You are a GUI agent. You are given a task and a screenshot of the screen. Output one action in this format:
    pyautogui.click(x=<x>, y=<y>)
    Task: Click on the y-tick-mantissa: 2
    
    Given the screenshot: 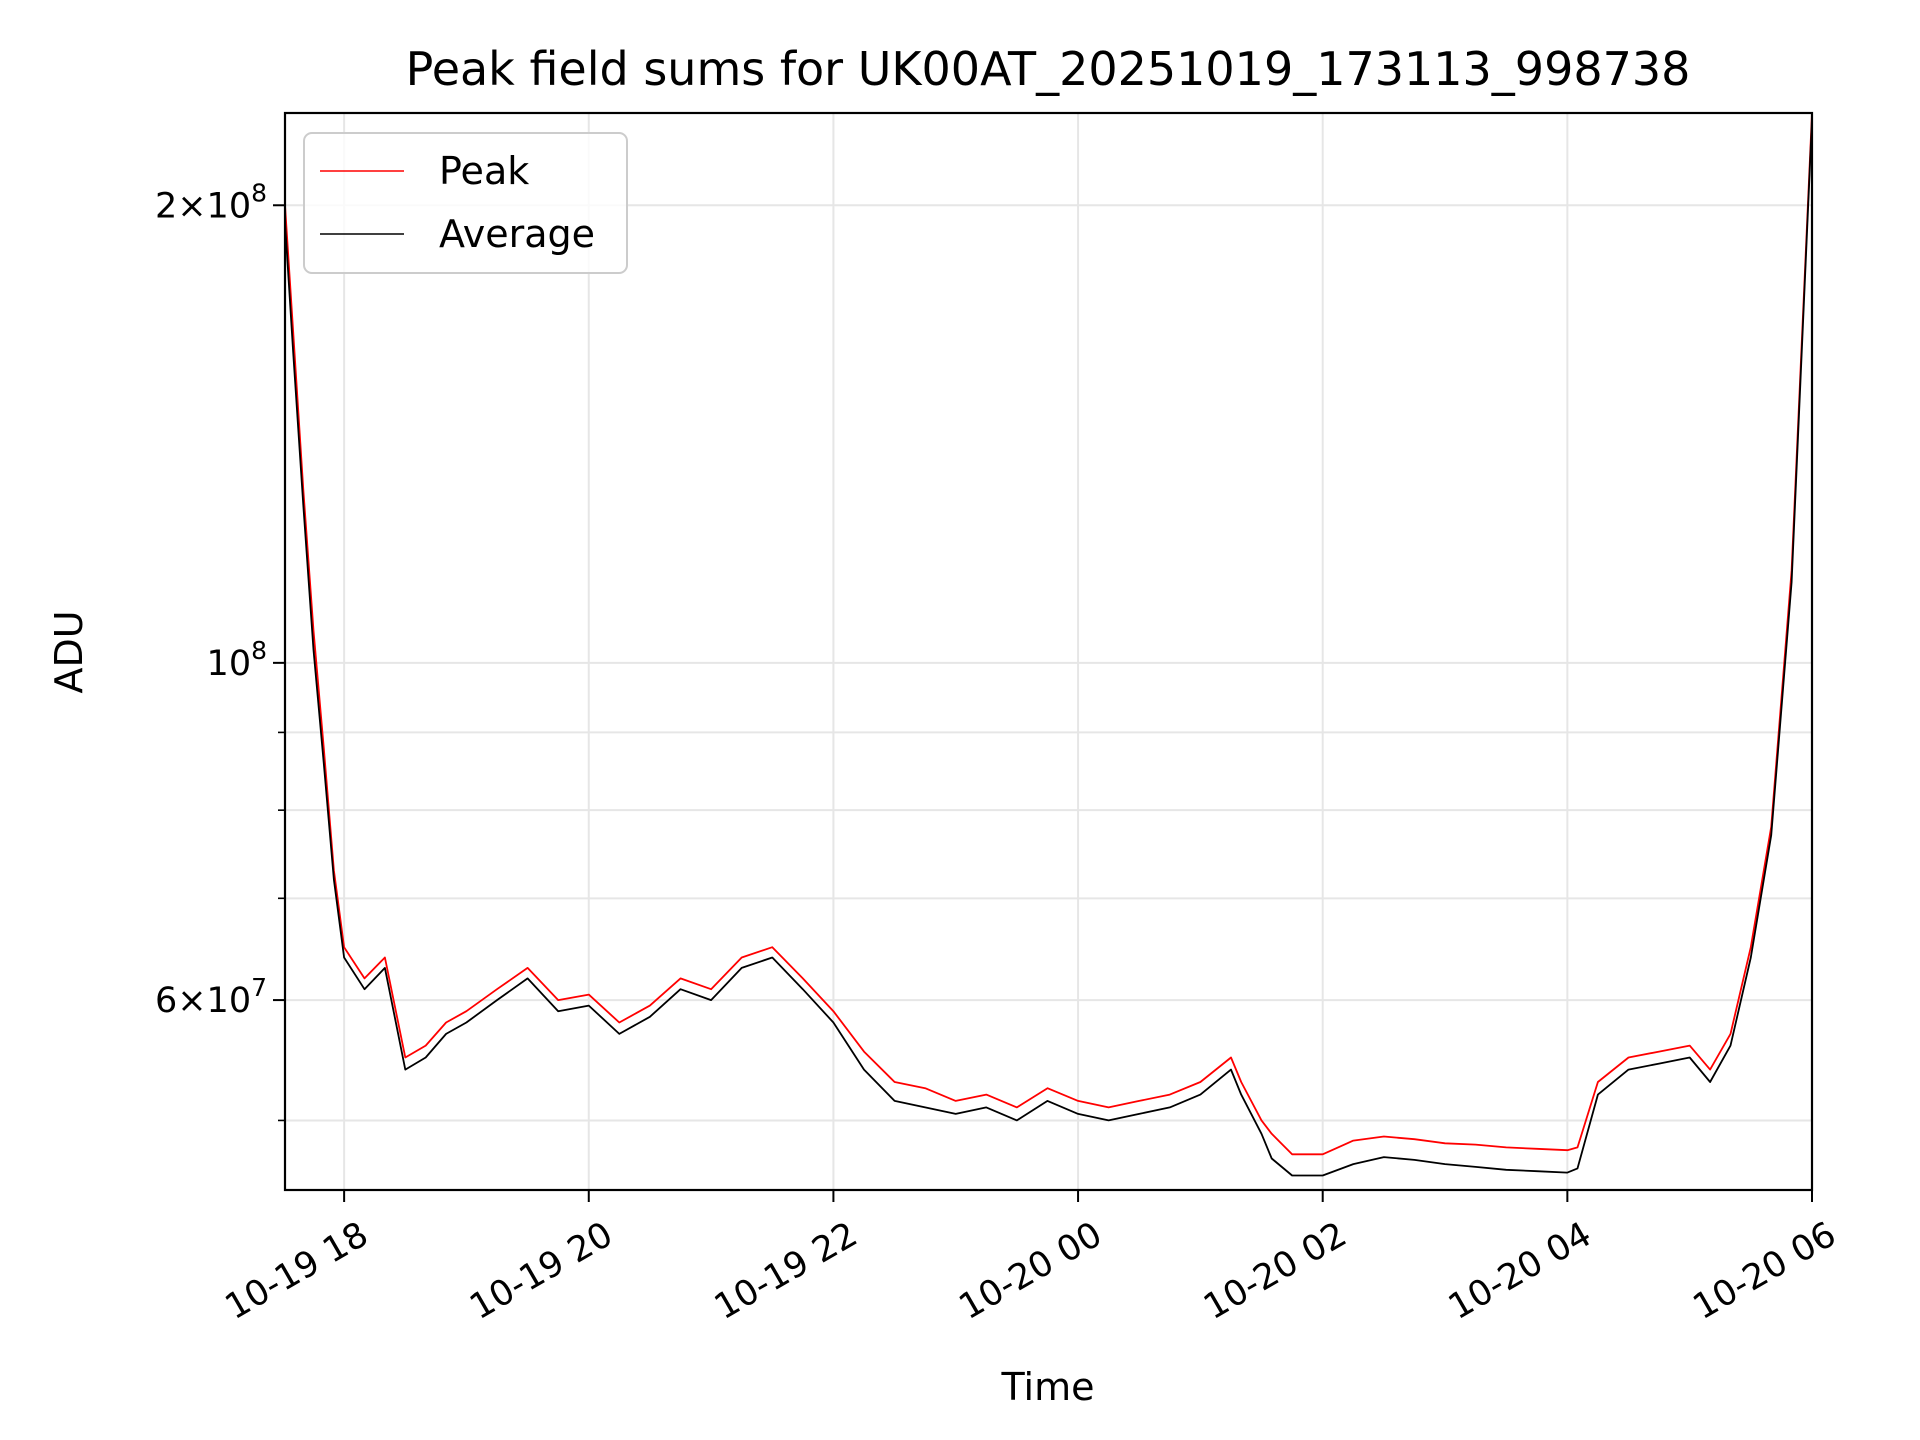 What is the action you would take?
    pyautogui.click(x=166, y=206)
    